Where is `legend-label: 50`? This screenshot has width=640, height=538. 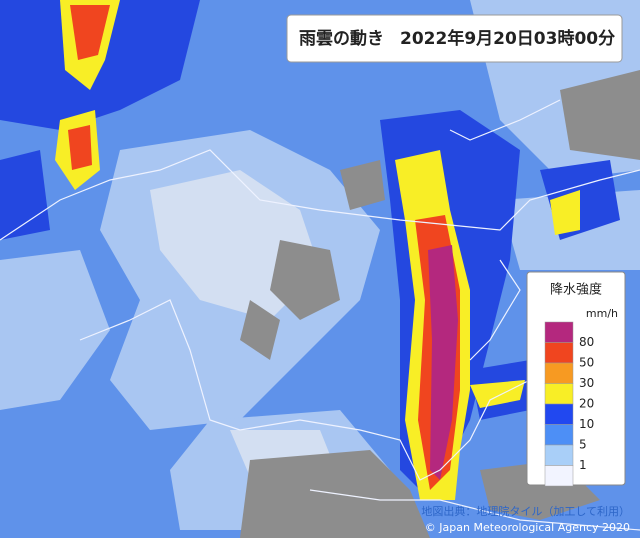 legend-label: 50 is located at coordinates (586, 363).